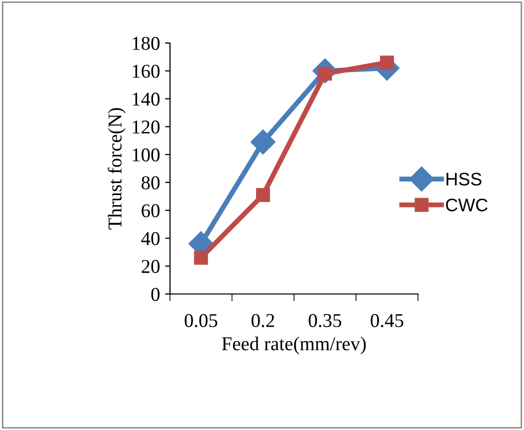  Describe the element at coordinates (117, 169) in the screenshot. I see `y-axis-title: Thrust force(N)` at that location.